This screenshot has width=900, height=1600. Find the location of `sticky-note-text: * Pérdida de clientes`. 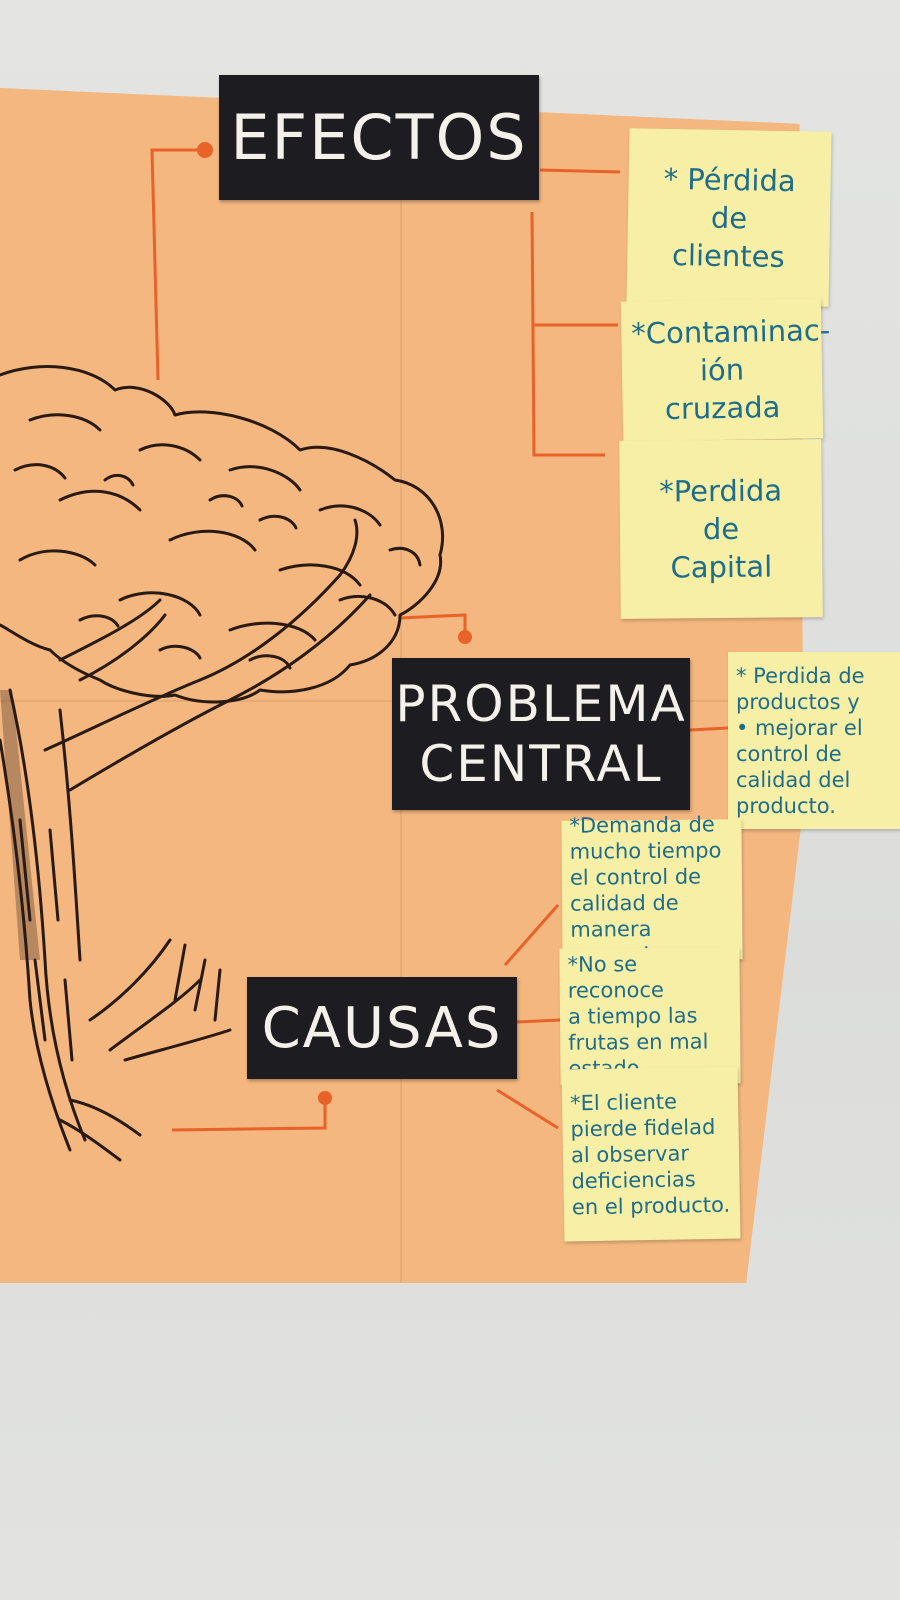

sticky-note-text: * Pérdida de clientes is located at coordinates (729, 217).